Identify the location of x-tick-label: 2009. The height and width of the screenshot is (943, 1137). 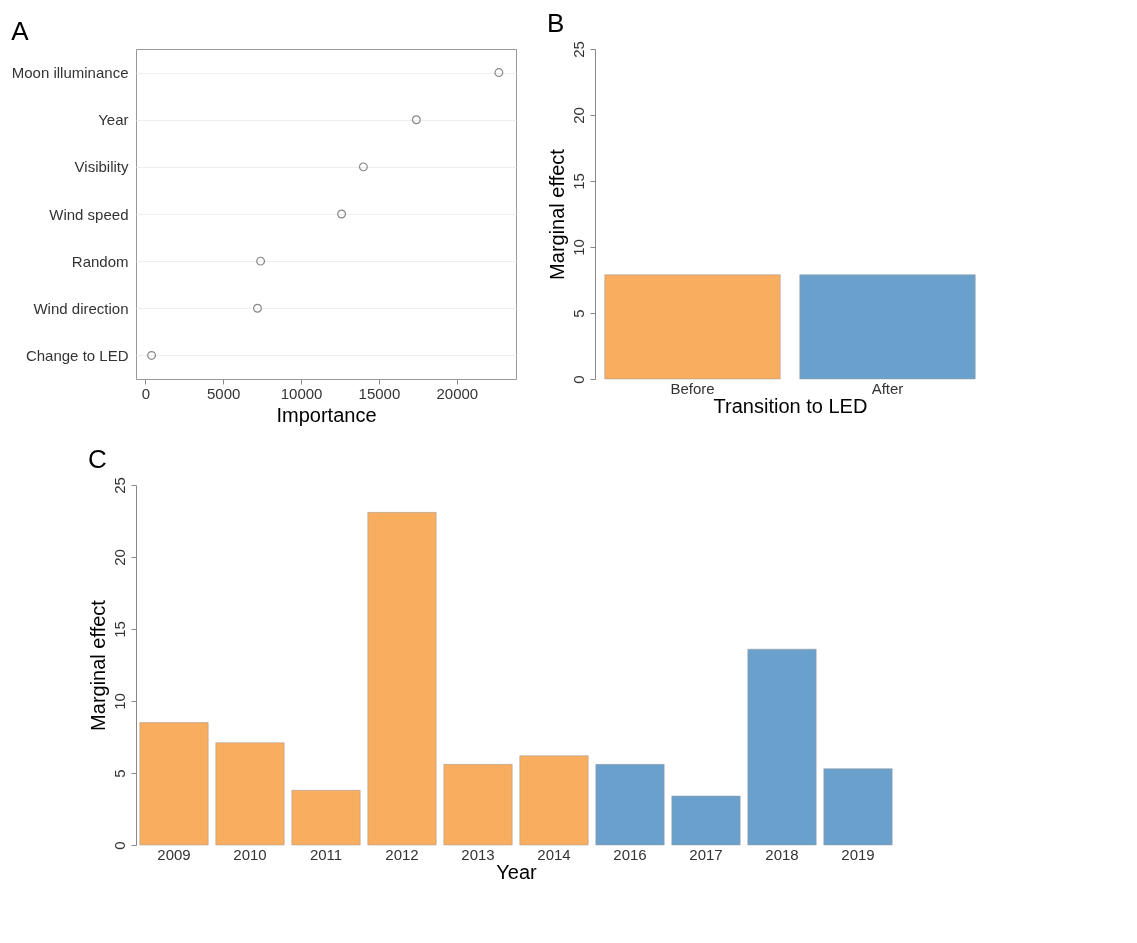
(174, 854).